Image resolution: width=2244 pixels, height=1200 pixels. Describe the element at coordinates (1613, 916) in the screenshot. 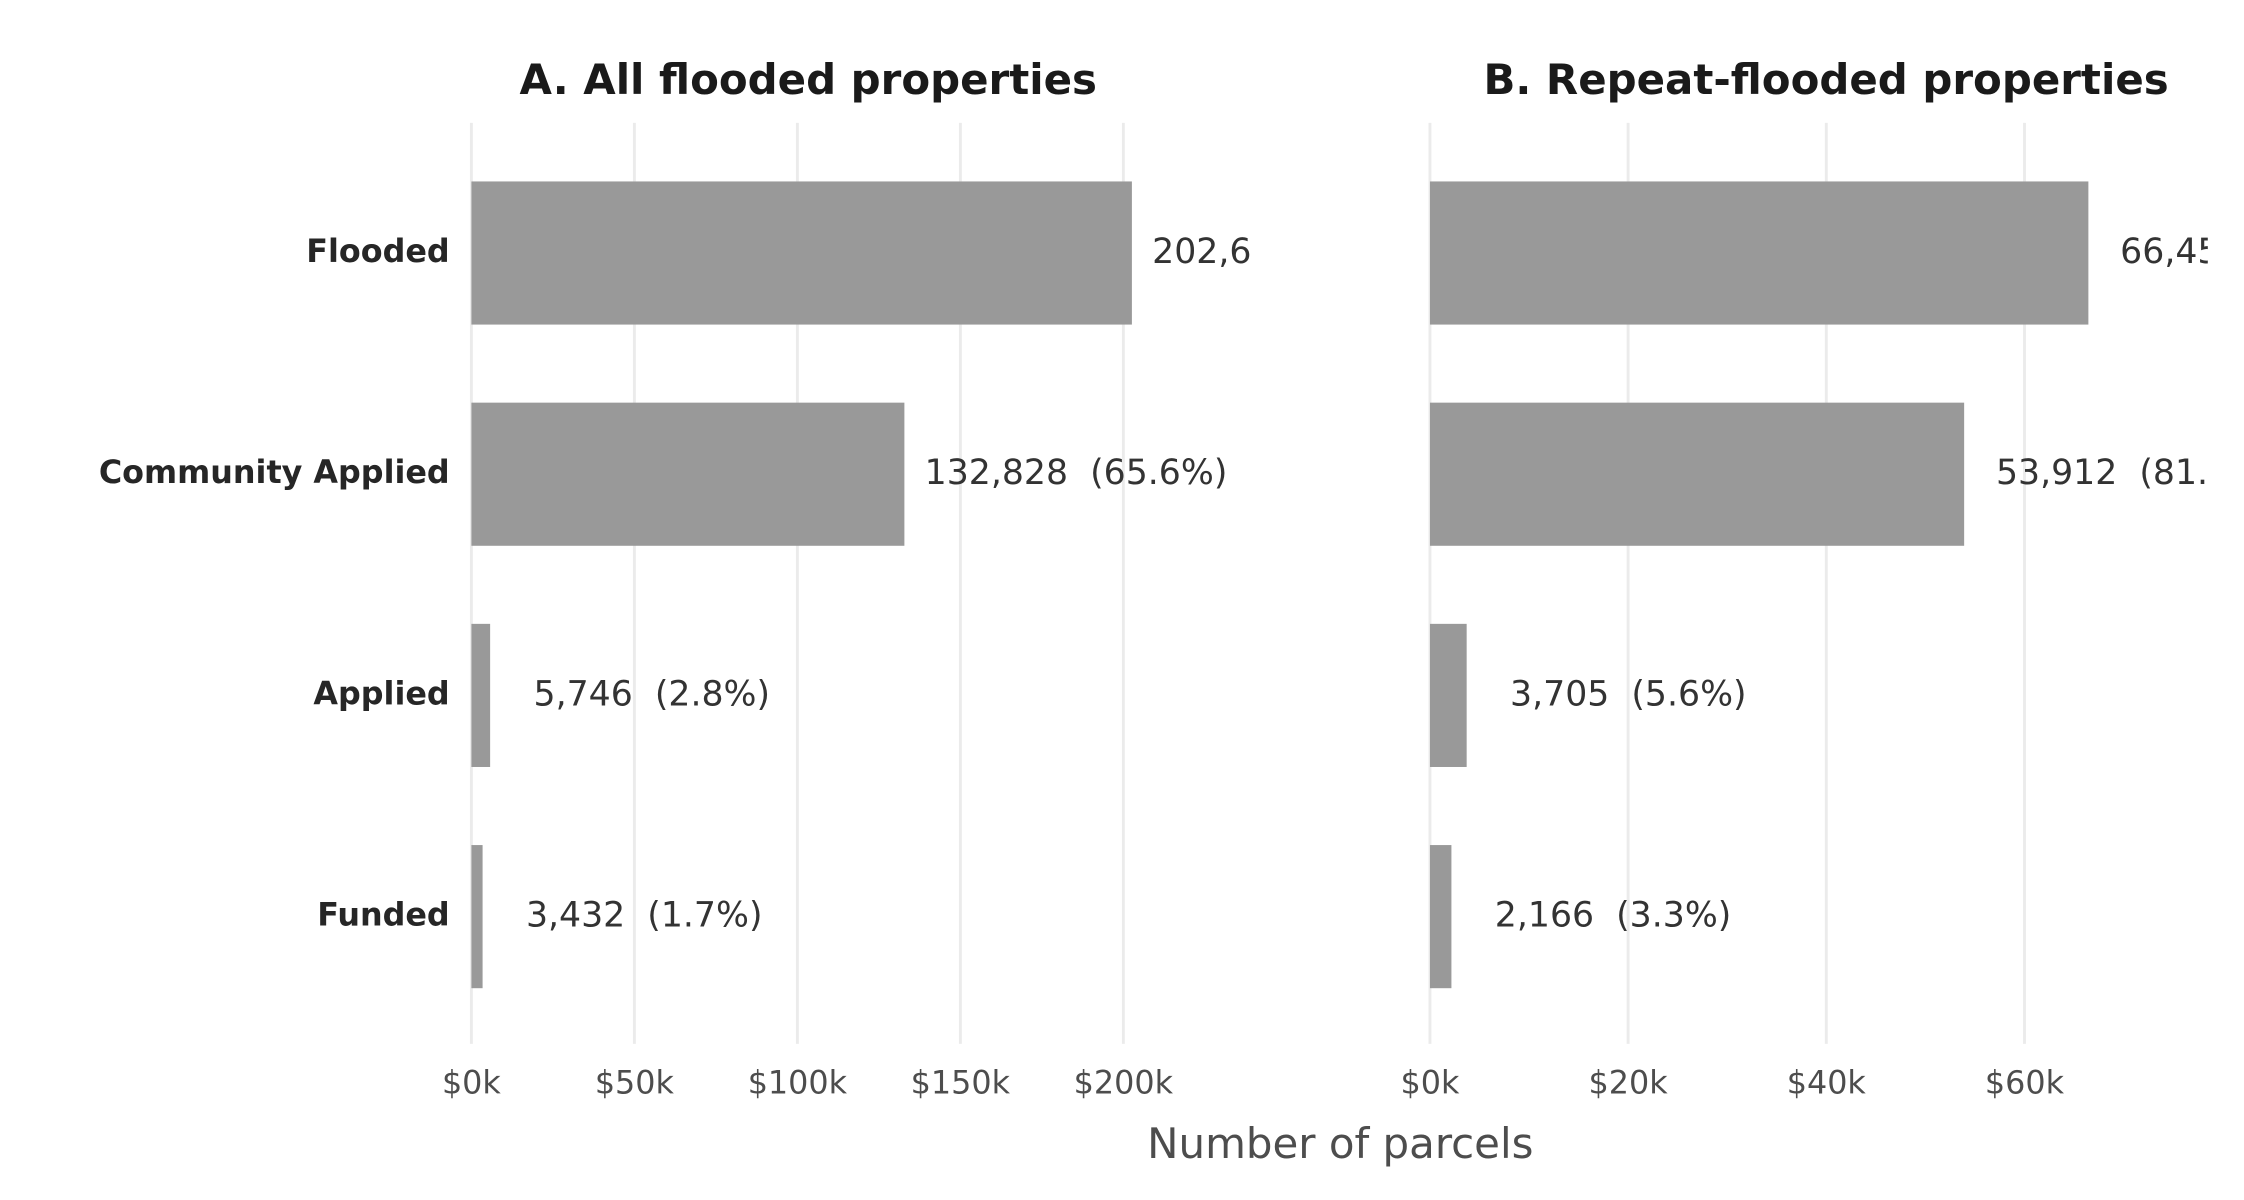

I see `value-label: 2,166 (3.3%)` at that location.